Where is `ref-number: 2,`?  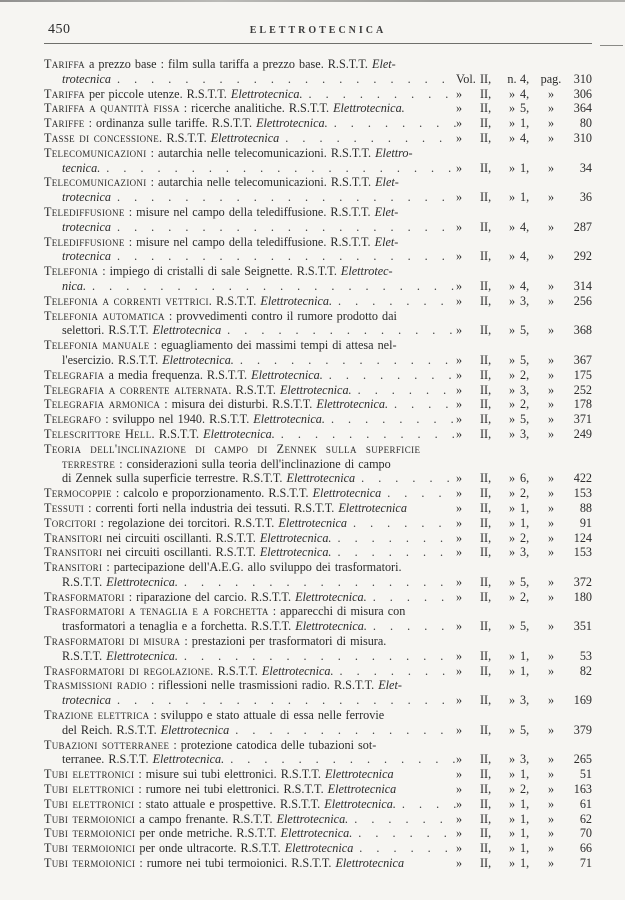
ref-number: 2, is located at coordinates (525, 537).